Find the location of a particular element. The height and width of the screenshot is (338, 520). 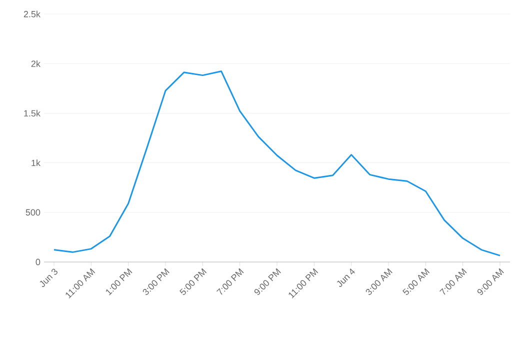

y-tick-label: 500 is located at coordinates (33, 212).